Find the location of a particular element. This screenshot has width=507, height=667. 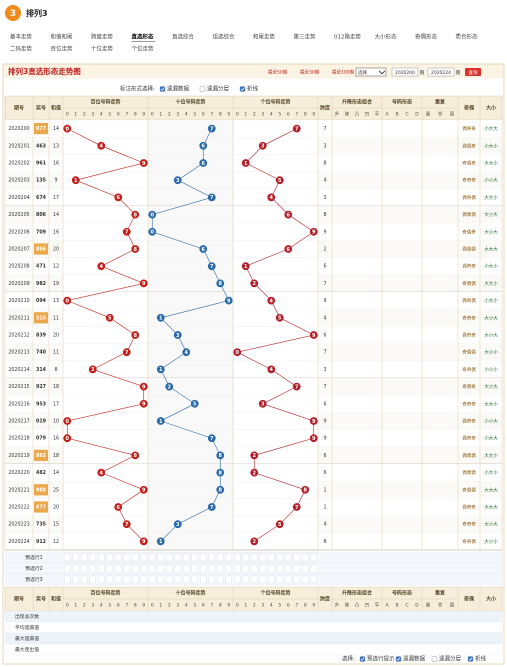

footer-option: 遗漏分层 is located at coordinates (450, 659).